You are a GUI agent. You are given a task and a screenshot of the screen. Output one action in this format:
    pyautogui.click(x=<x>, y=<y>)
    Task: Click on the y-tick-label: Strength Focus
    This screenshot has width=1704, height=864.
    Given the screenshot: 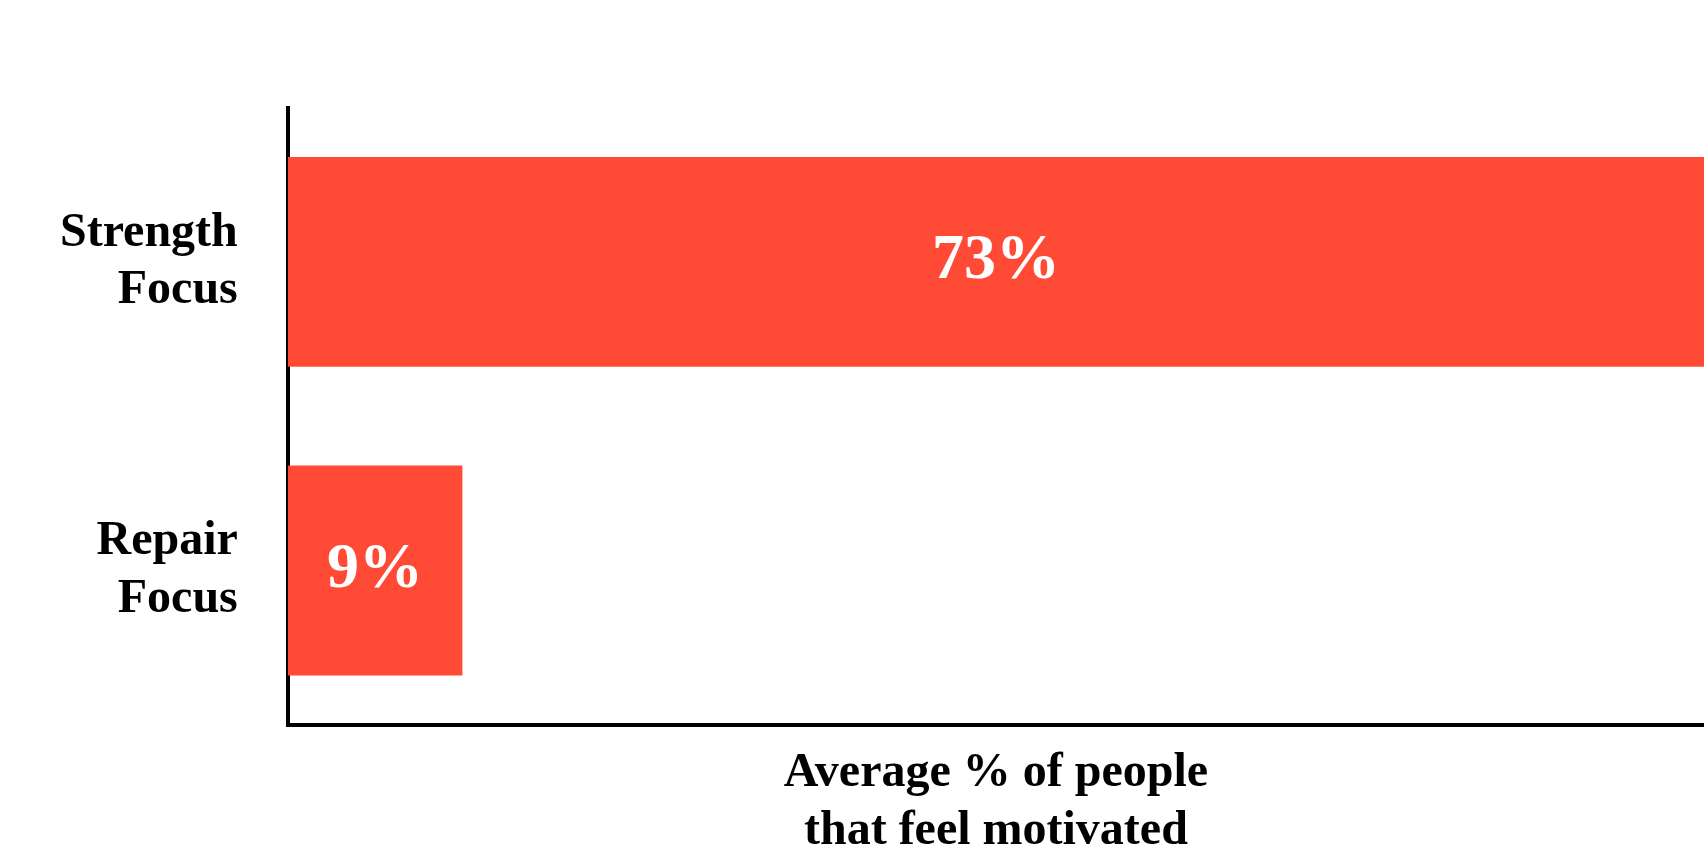 What is the action you would take?
    pyautogui.click(x=149, y=258)
    